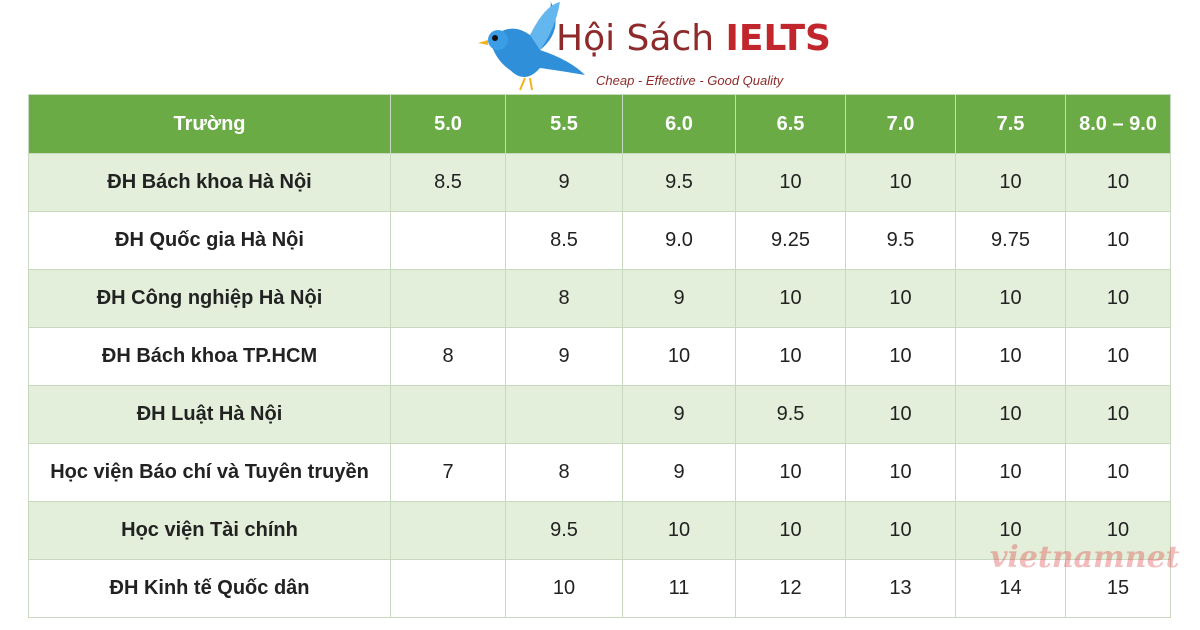 The width and height of the screenshot is (1200, 630). Describe the element at coordinates (209, 414) in the screenshot. I see `school-name: ĐH Luật Hà Nội` at that location.